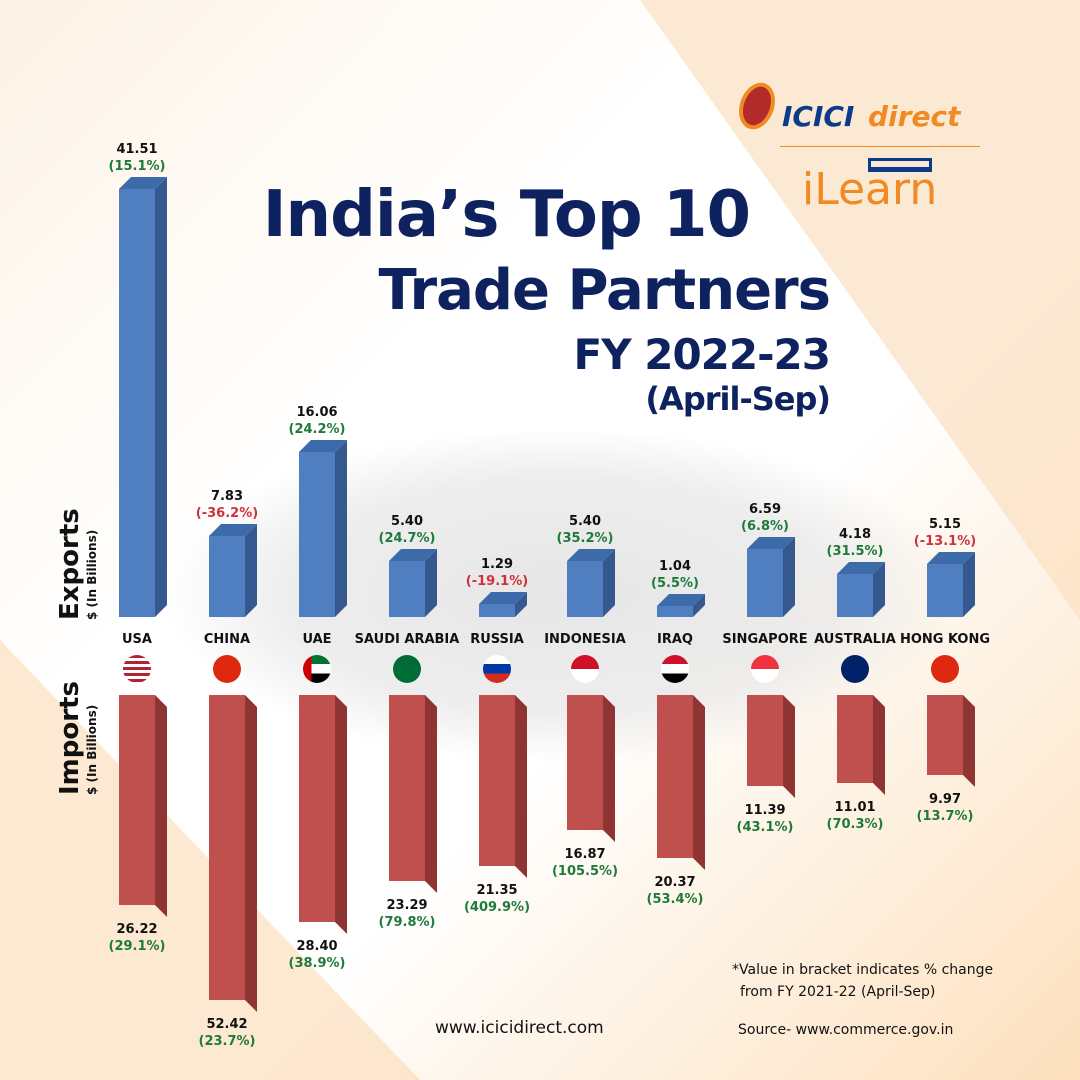 The image size is (1080, 1080). Describe the element at coordinates (137, 167) in the screenshot. I see `export-change: (15.1%)` at that location.